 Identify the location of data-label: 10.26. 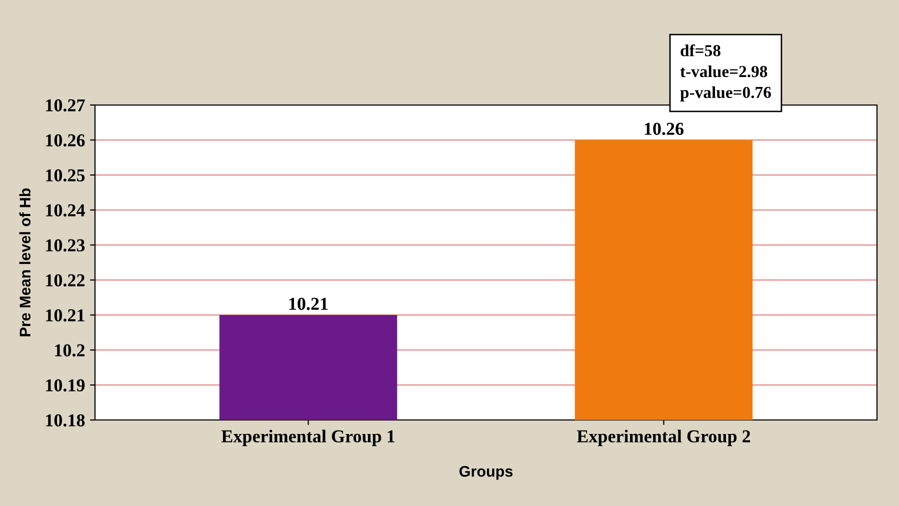
(664, 129).